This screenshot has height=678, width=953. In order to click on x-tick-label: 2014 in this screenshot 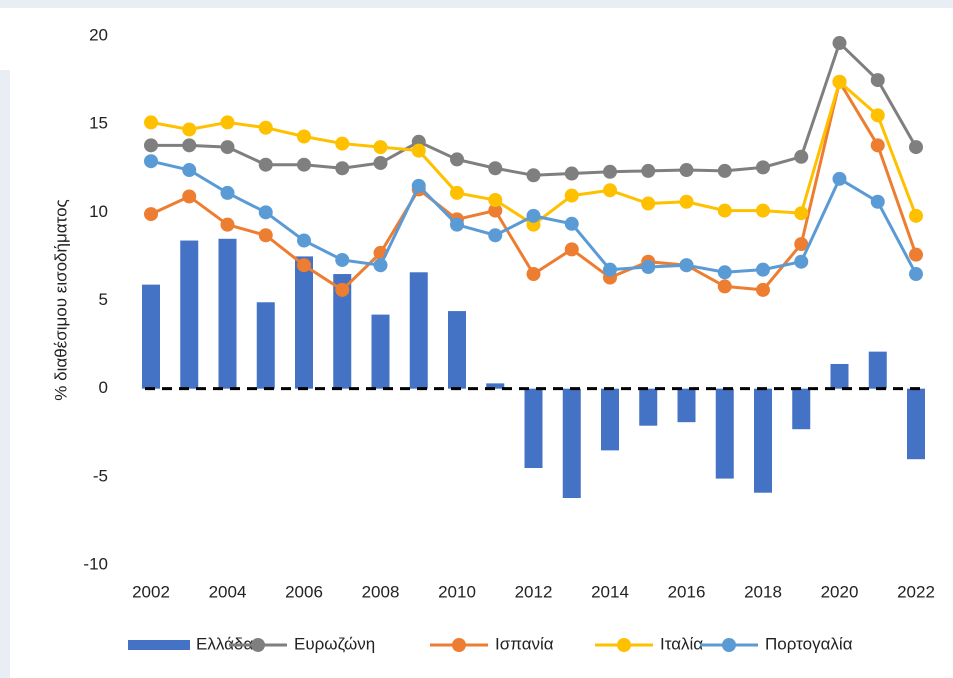, I will do `click(610, 591)`.